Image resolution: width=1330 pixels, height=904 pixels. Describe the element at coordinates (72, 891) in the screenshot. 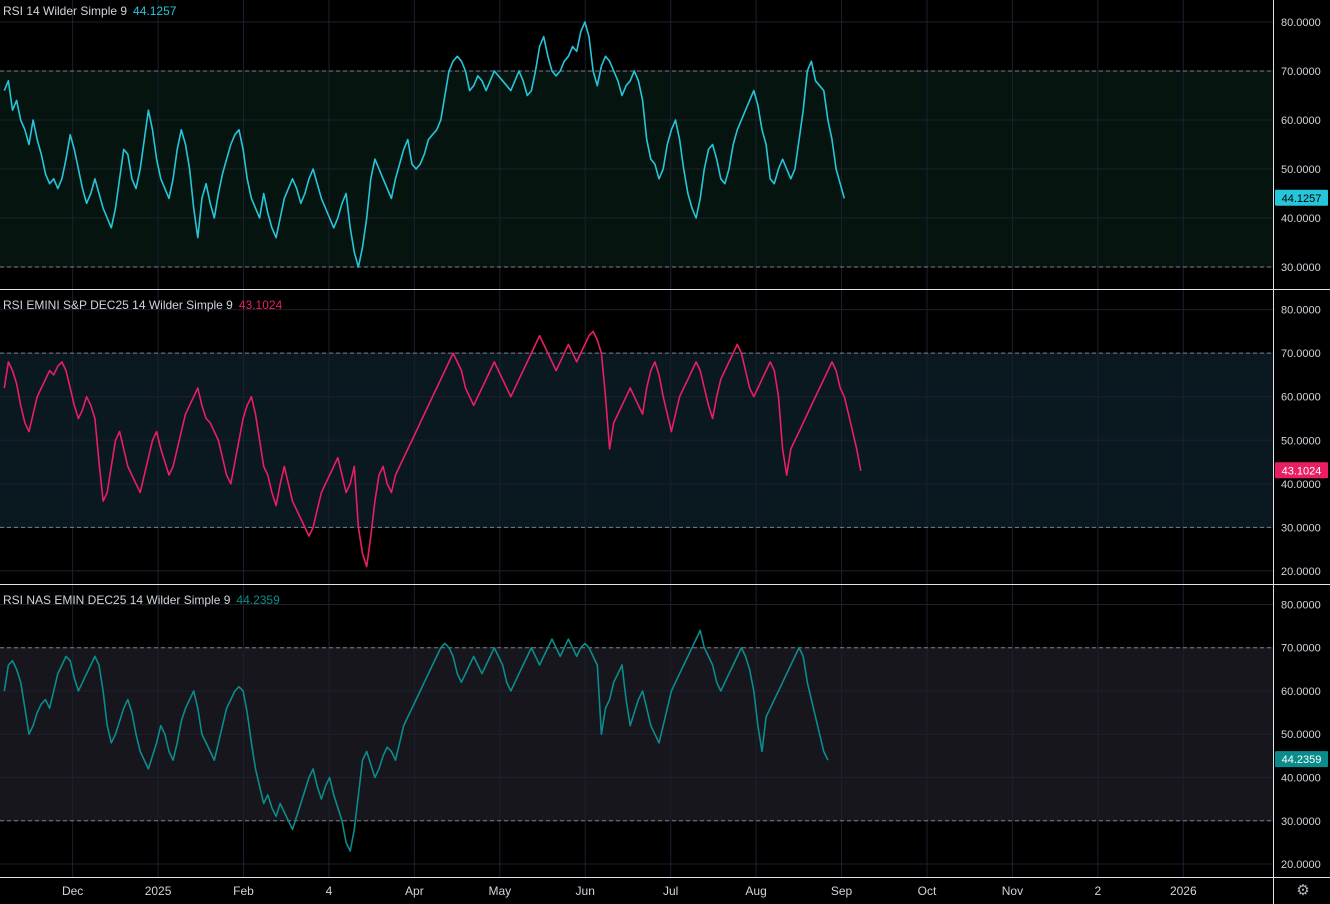

I see `time-axis-label: Dec` at that location.